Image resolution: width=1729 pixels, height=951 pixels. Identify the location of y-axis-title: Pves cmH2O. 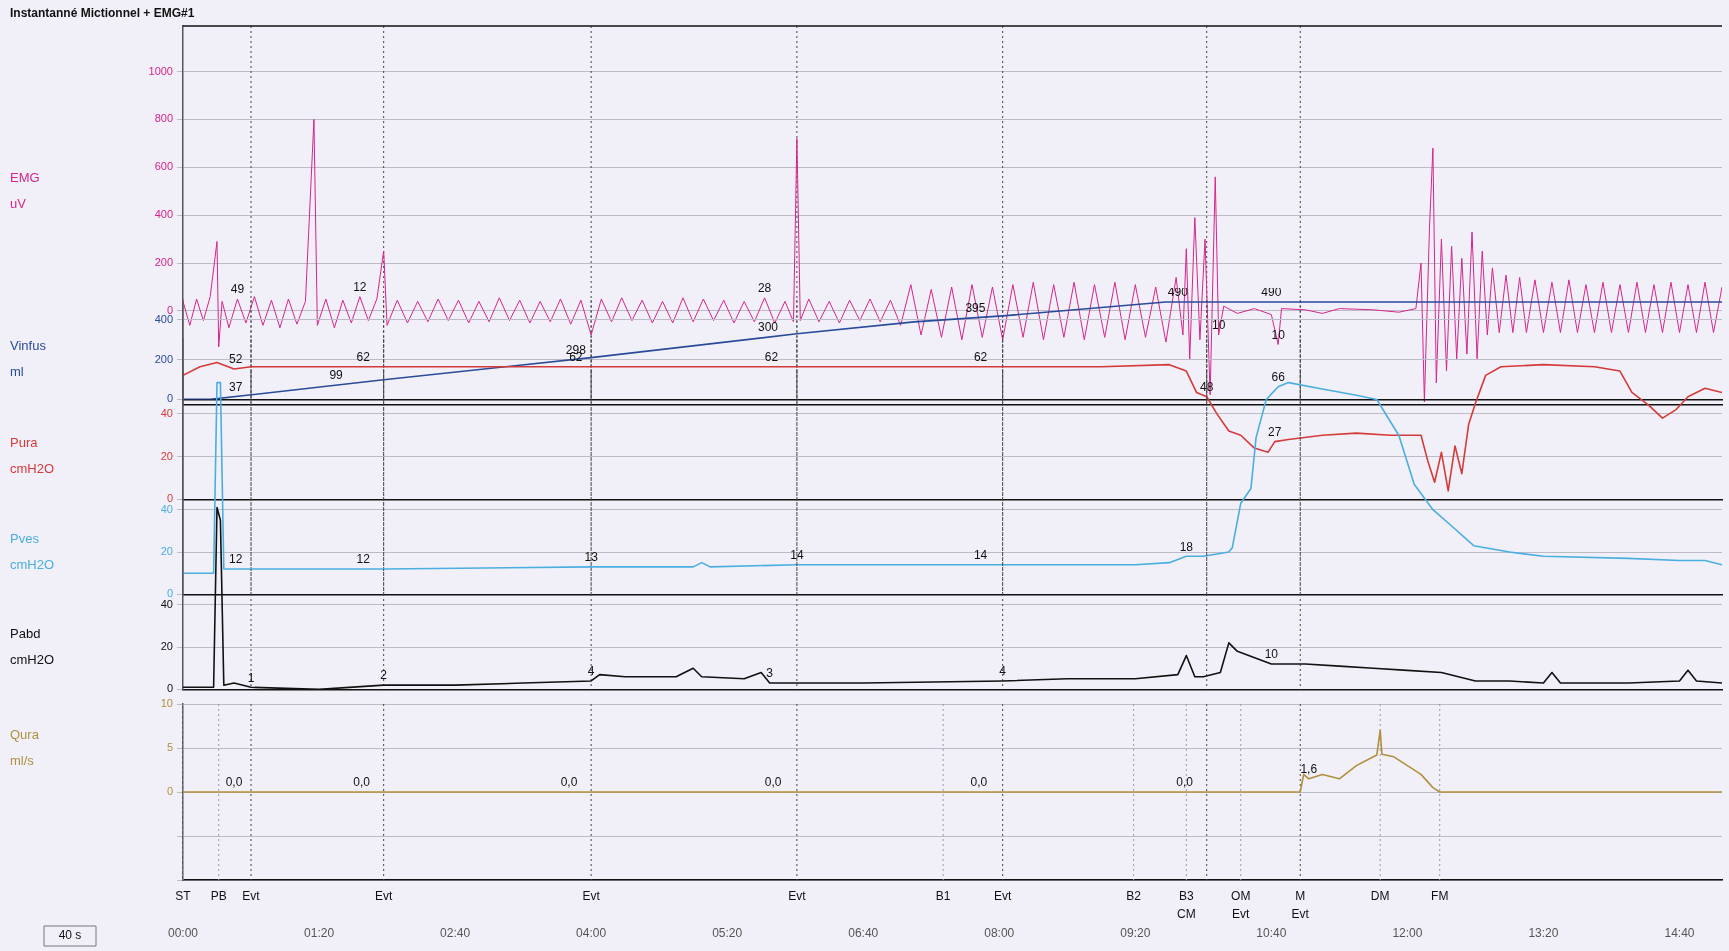
(32, 551).